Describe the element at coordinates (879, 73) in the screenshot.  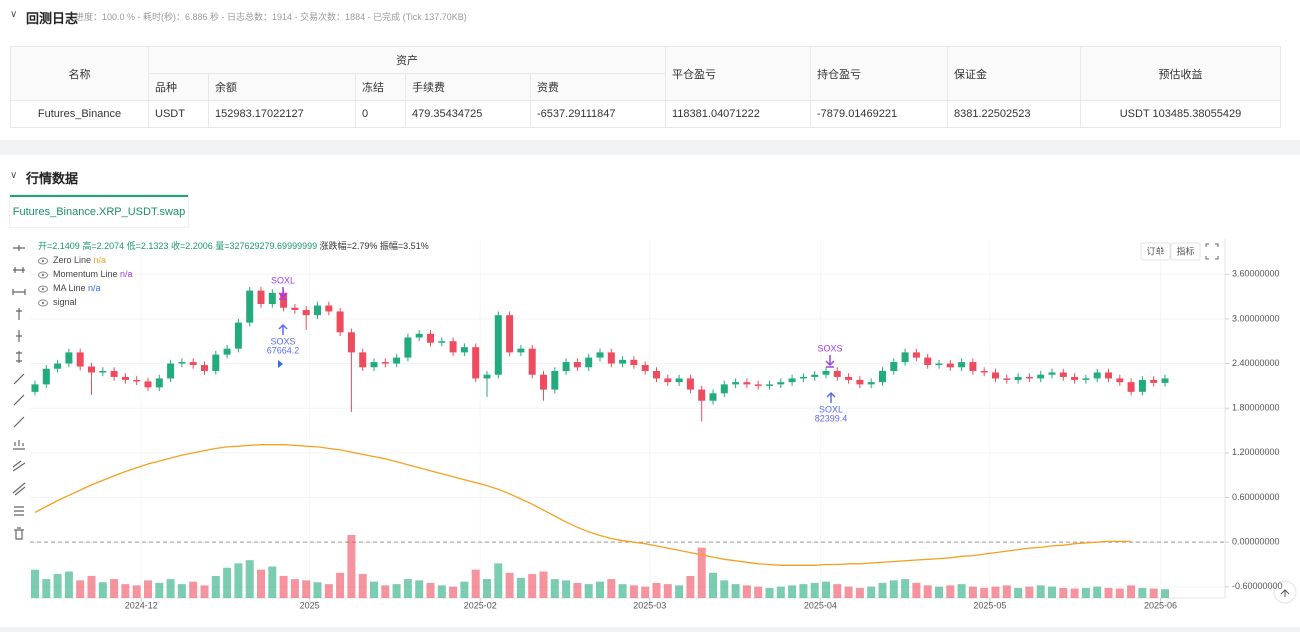
I see `th: 持仓盈亏` at that location.